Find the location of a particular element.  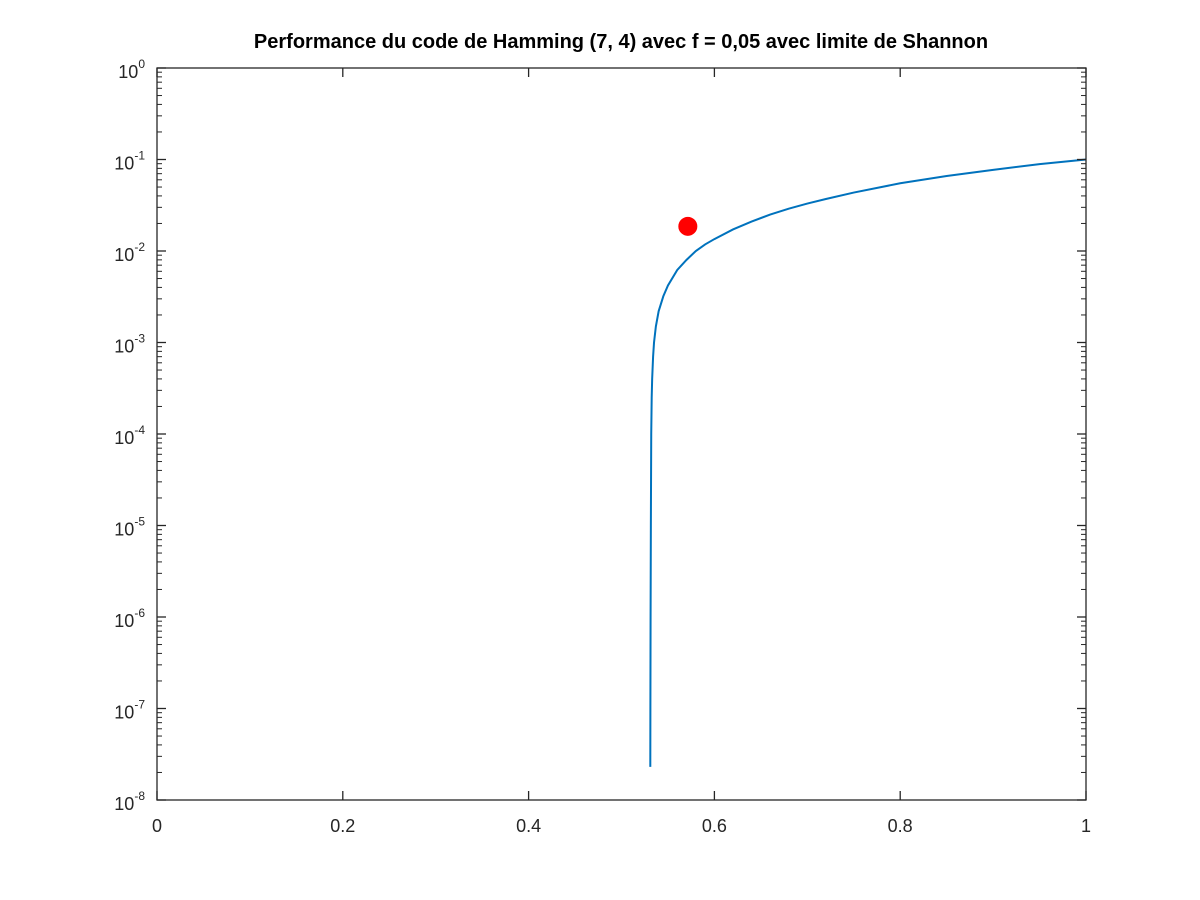

y-tick-label: 10⁻⁷ is located at coordinates (129, 710).